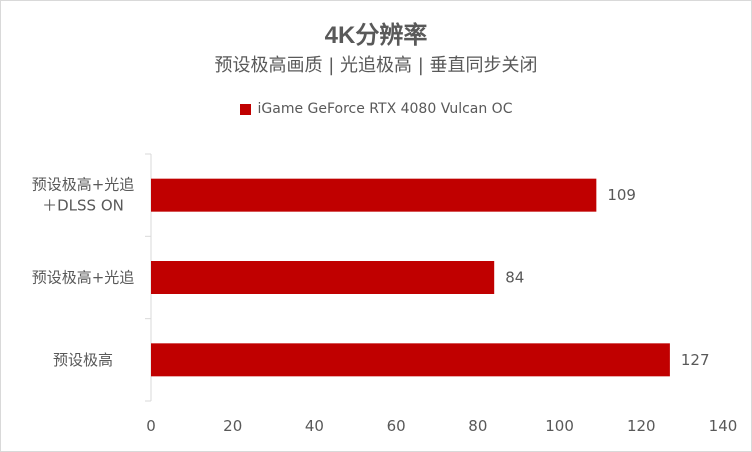 The width and height of the screenshot is (752, 452). I want to click on chart-subtitle: 预设极高画质 | 光追极高 | 垂直同步关闭, so click(376, 65).